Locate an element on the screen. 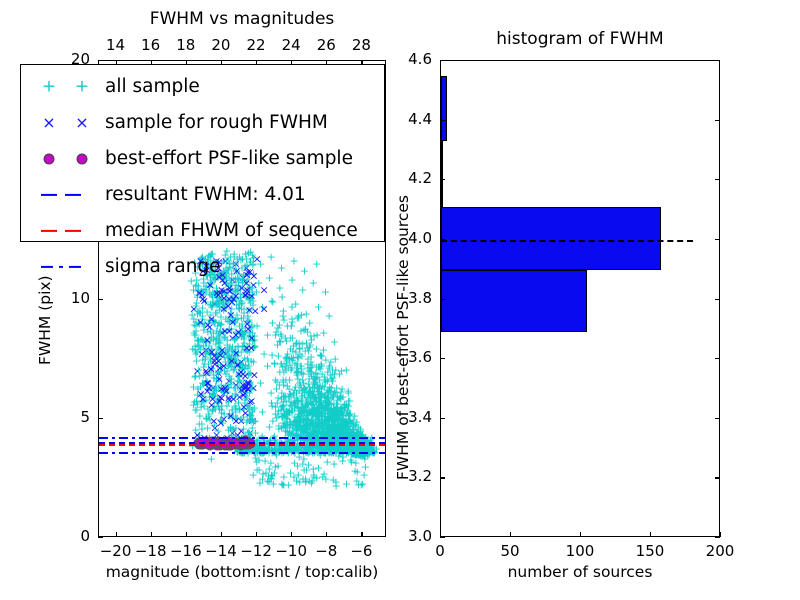 Image resolution: width=800 pixels, height=600 pixels. right-y-tick-mark is located at coordinates (442, 180).